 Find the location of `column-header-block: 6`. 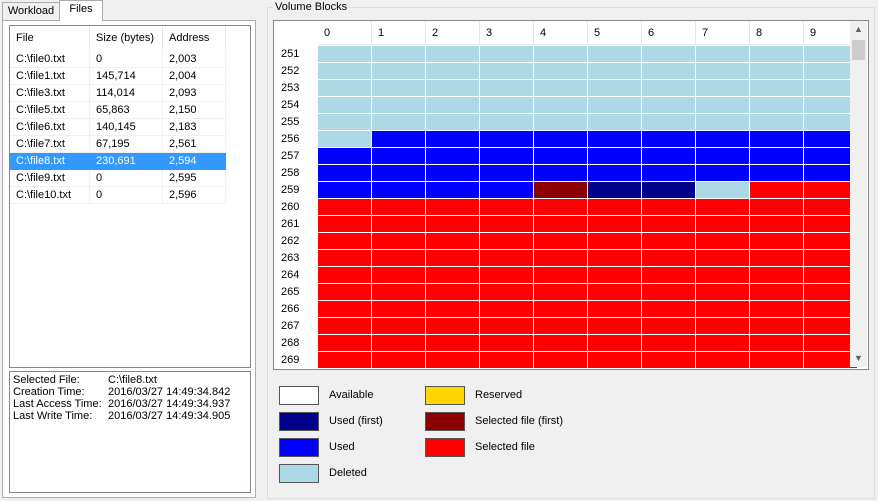

column-header-block: 6 is located at coordinates (669, 33).